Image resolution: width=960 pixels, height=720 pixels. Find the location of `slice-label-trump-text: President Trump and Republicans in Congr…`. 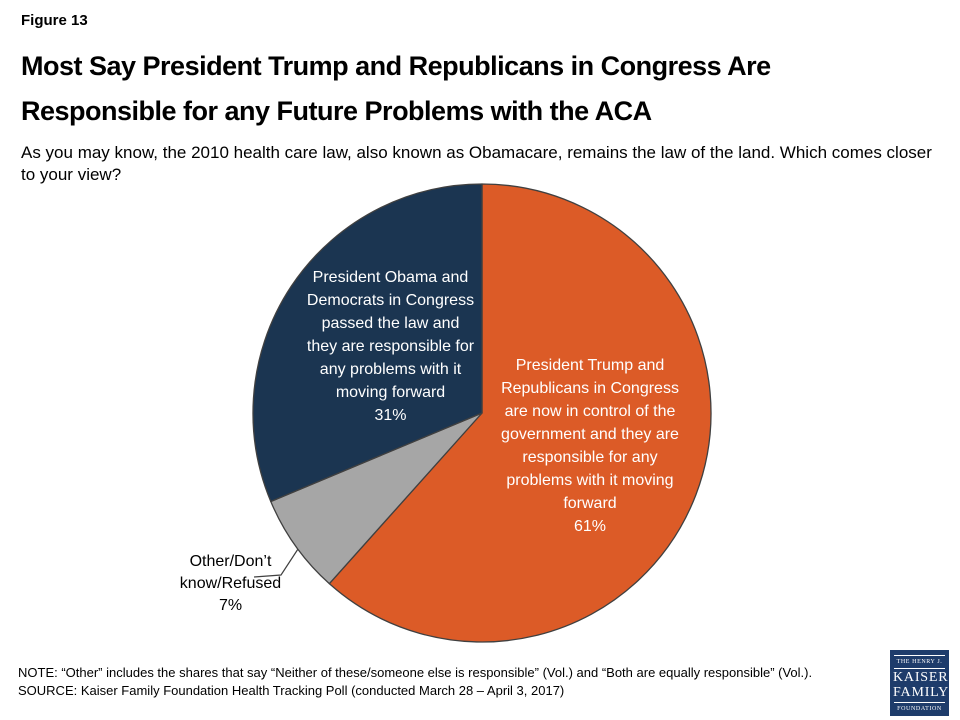

slice-label-trump-text: President Trump and Republicans in Congr… is located at coordinates (590, 434).